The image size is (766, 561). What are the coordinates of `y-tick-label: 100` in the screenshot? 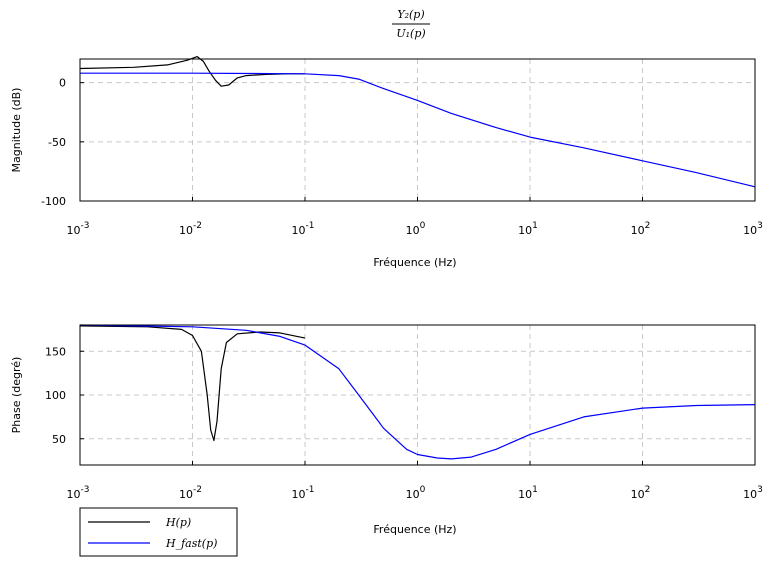 It's located at (55, 395).